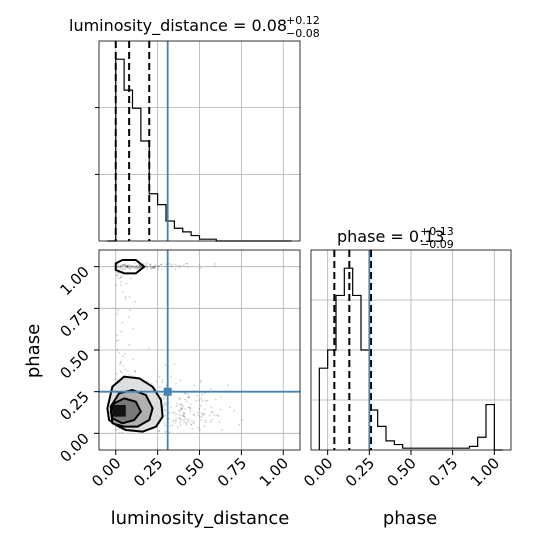  Describe the element at coordinates (443, 472) in the screenshot. I see `phase-xtick-label-3: 0.75` at that location.